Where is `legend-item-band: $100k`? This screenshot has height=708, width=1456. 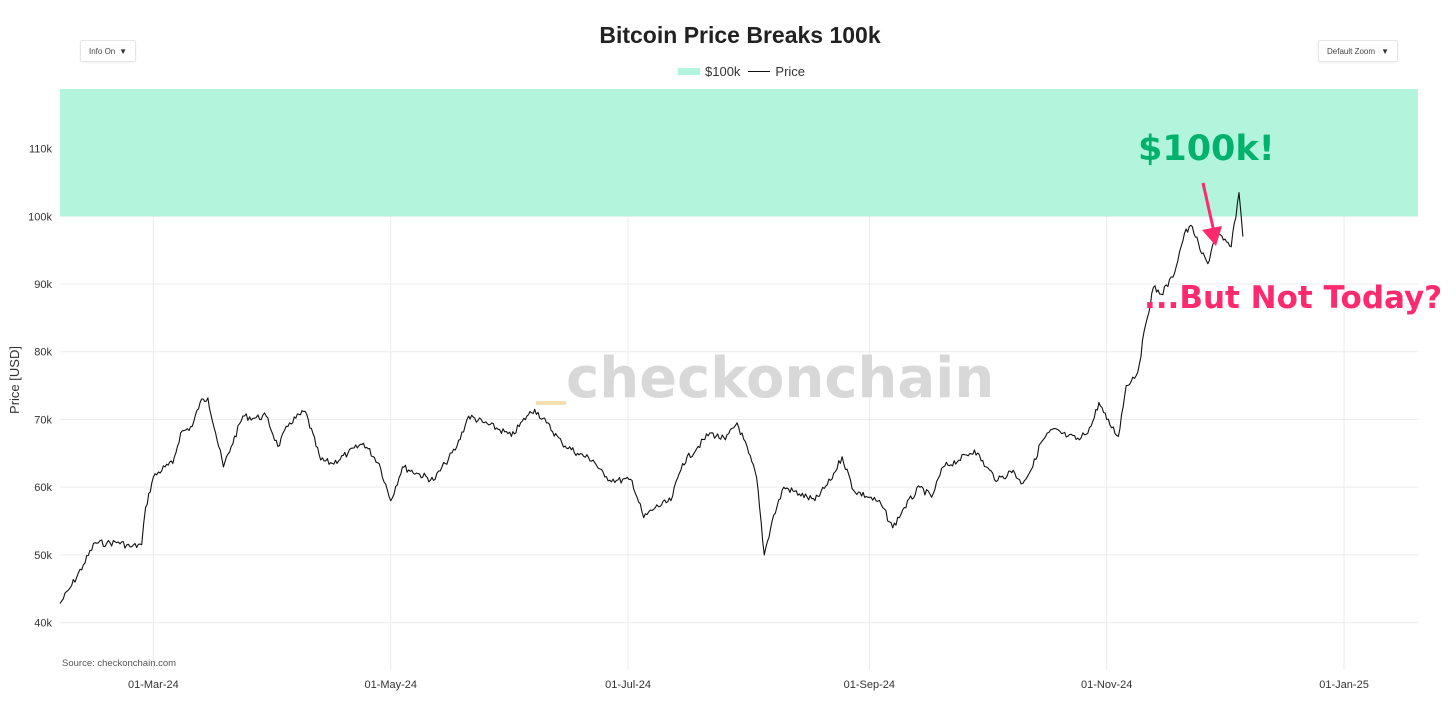
legend-item-band: $100k is located at coordinates (709, 71).